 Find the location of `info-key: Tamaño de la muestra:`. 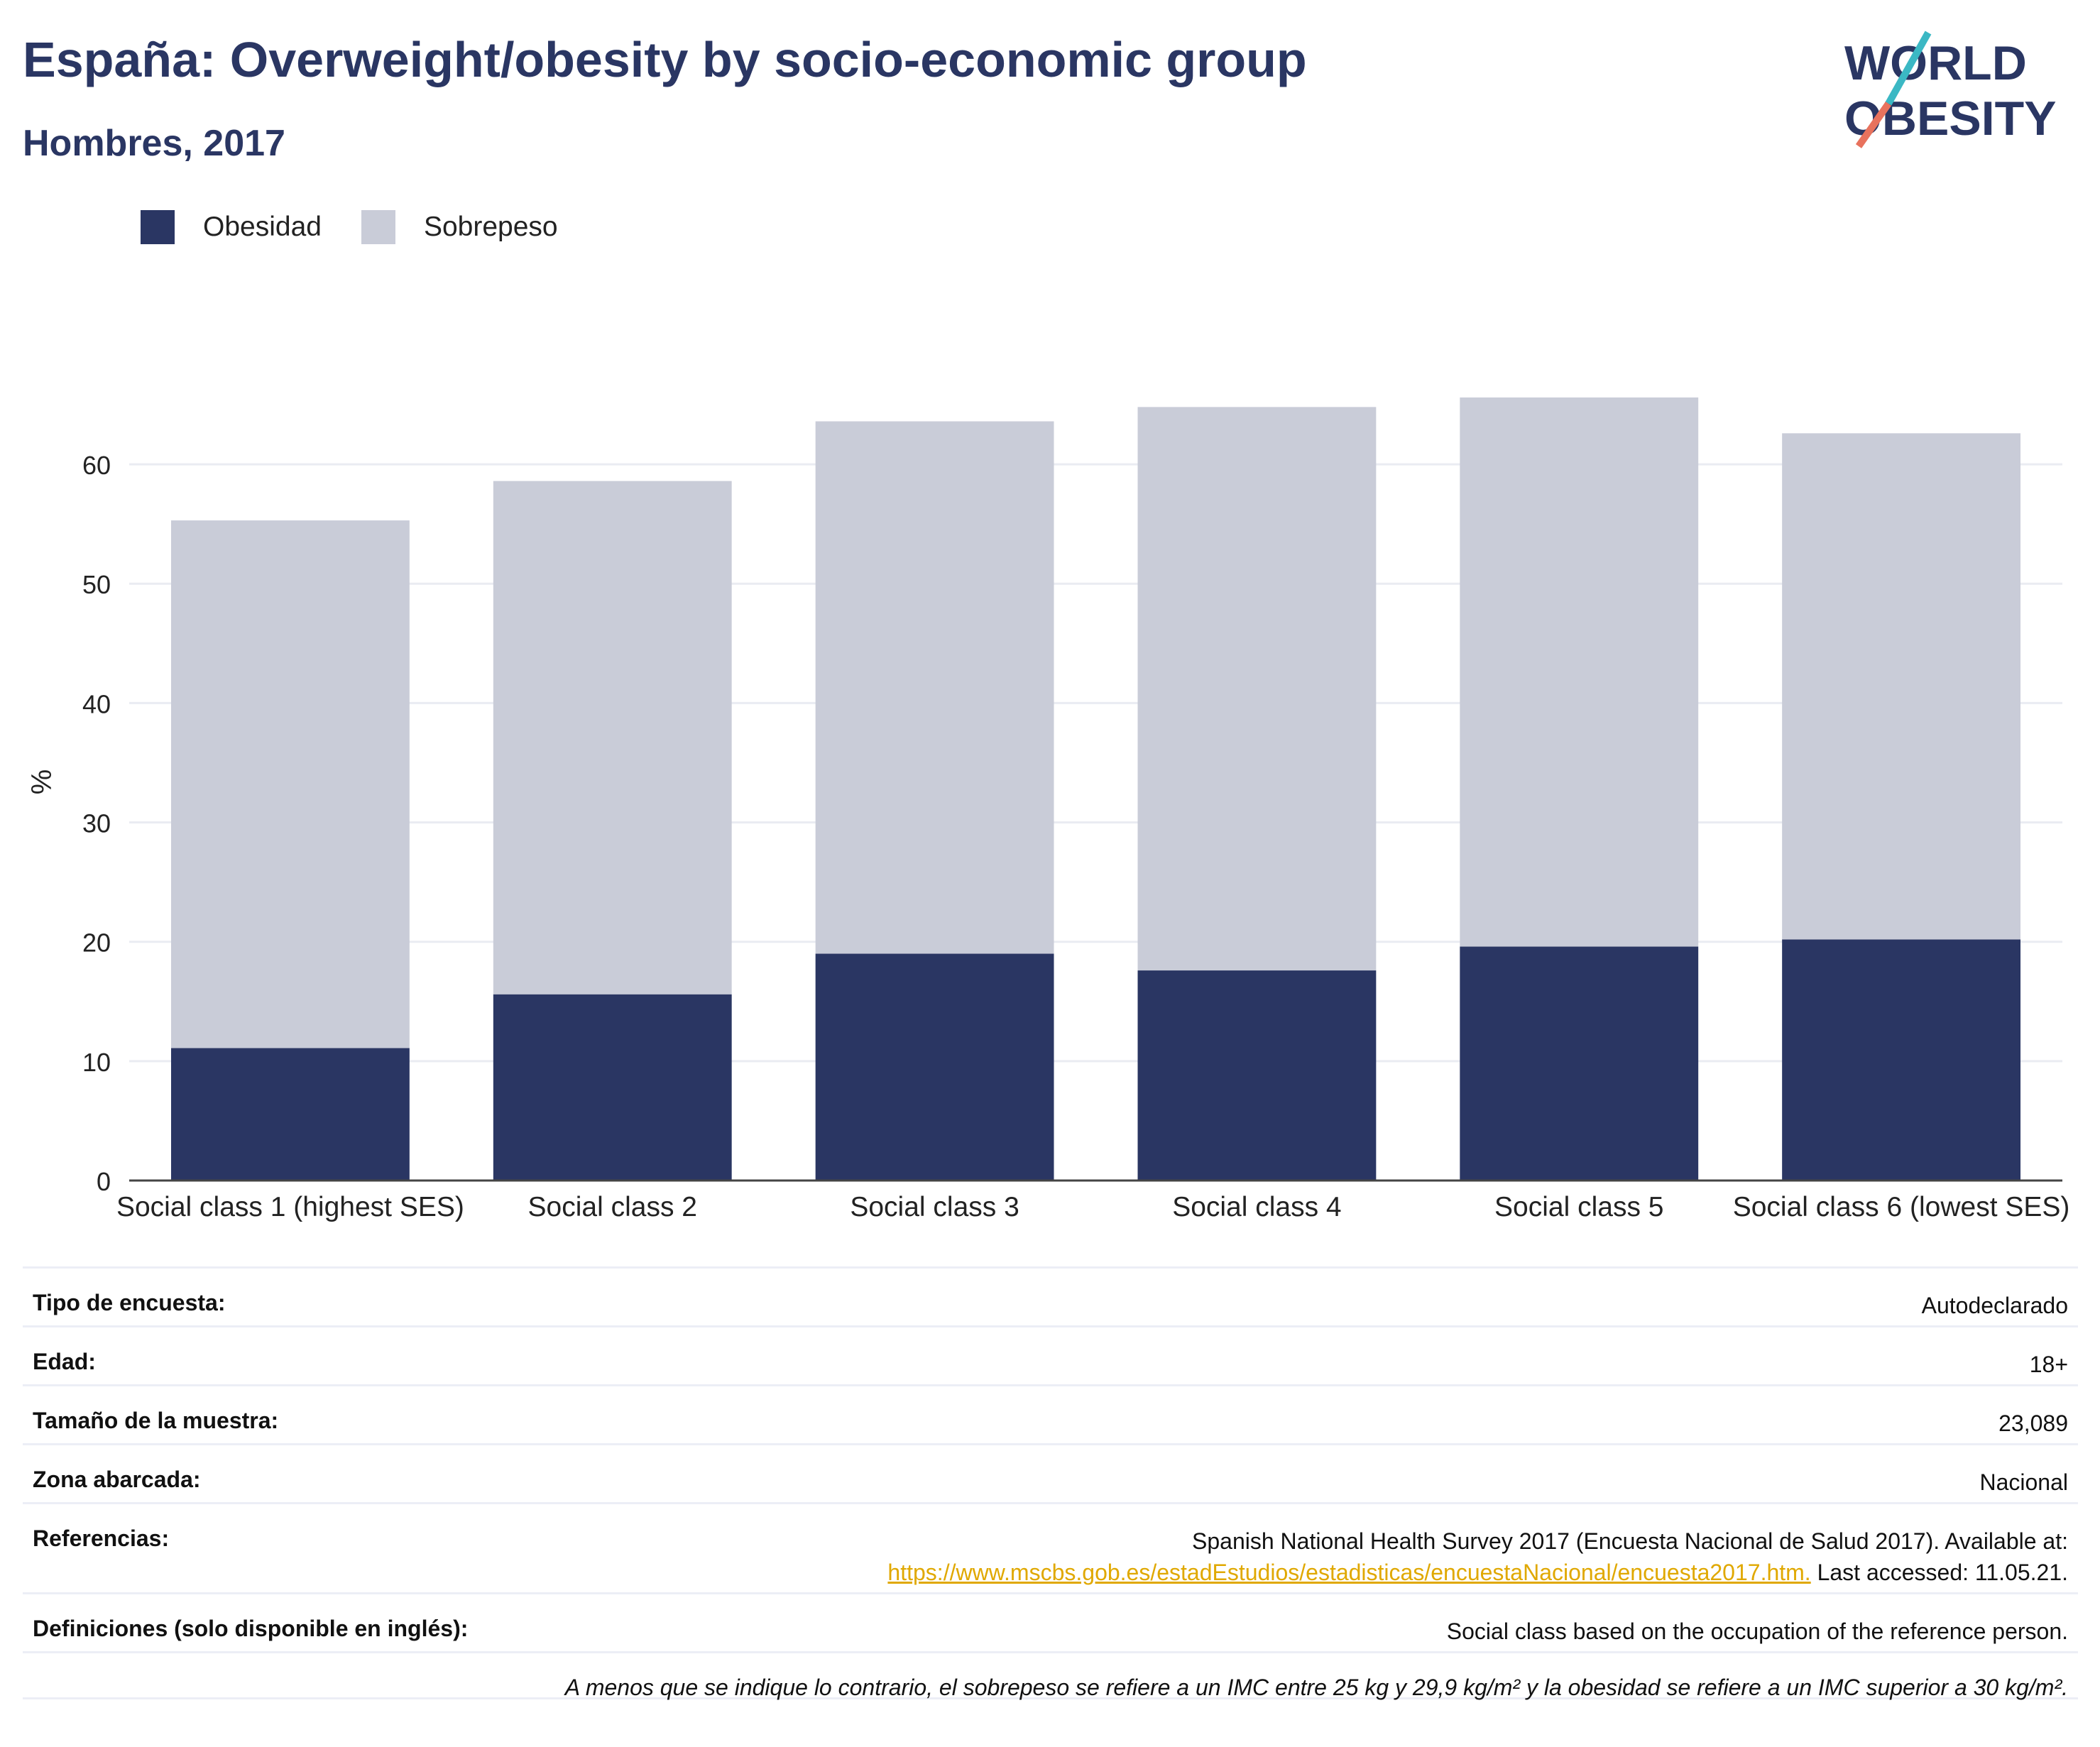

info-key: Tamaño de la muestra: is located at coordinates (156, 1420).